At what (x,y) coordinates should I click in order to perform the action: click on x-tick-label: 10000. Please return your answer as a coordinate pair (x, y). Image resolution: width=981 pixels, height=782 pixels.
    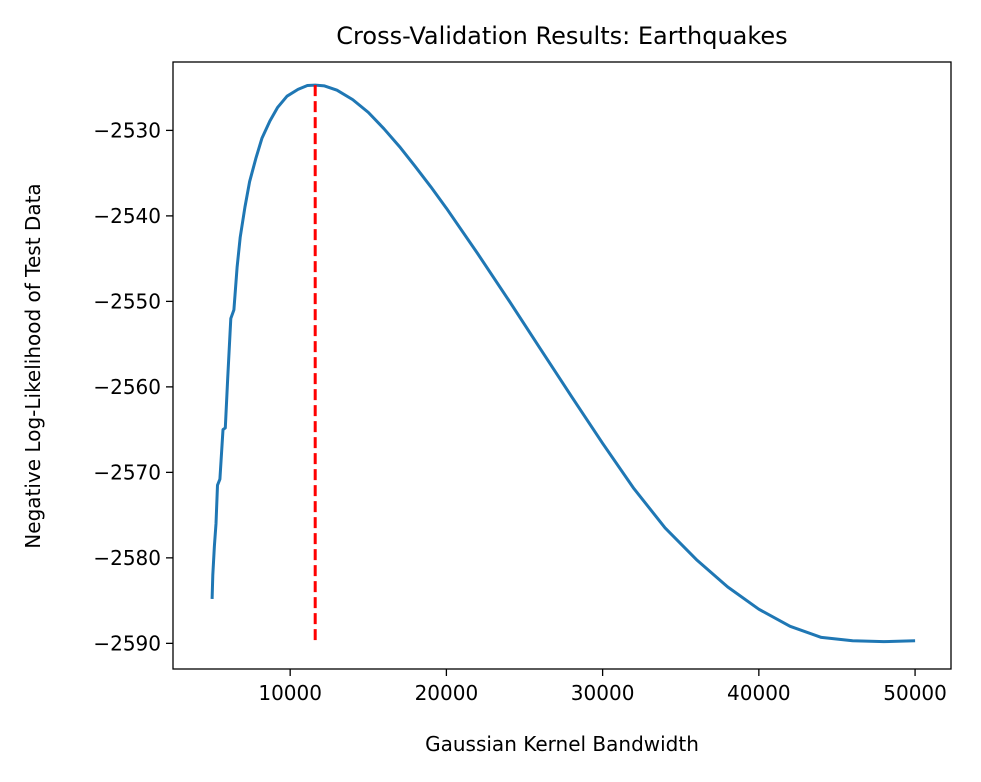
    Looking at the image, I should click on (290, 693).